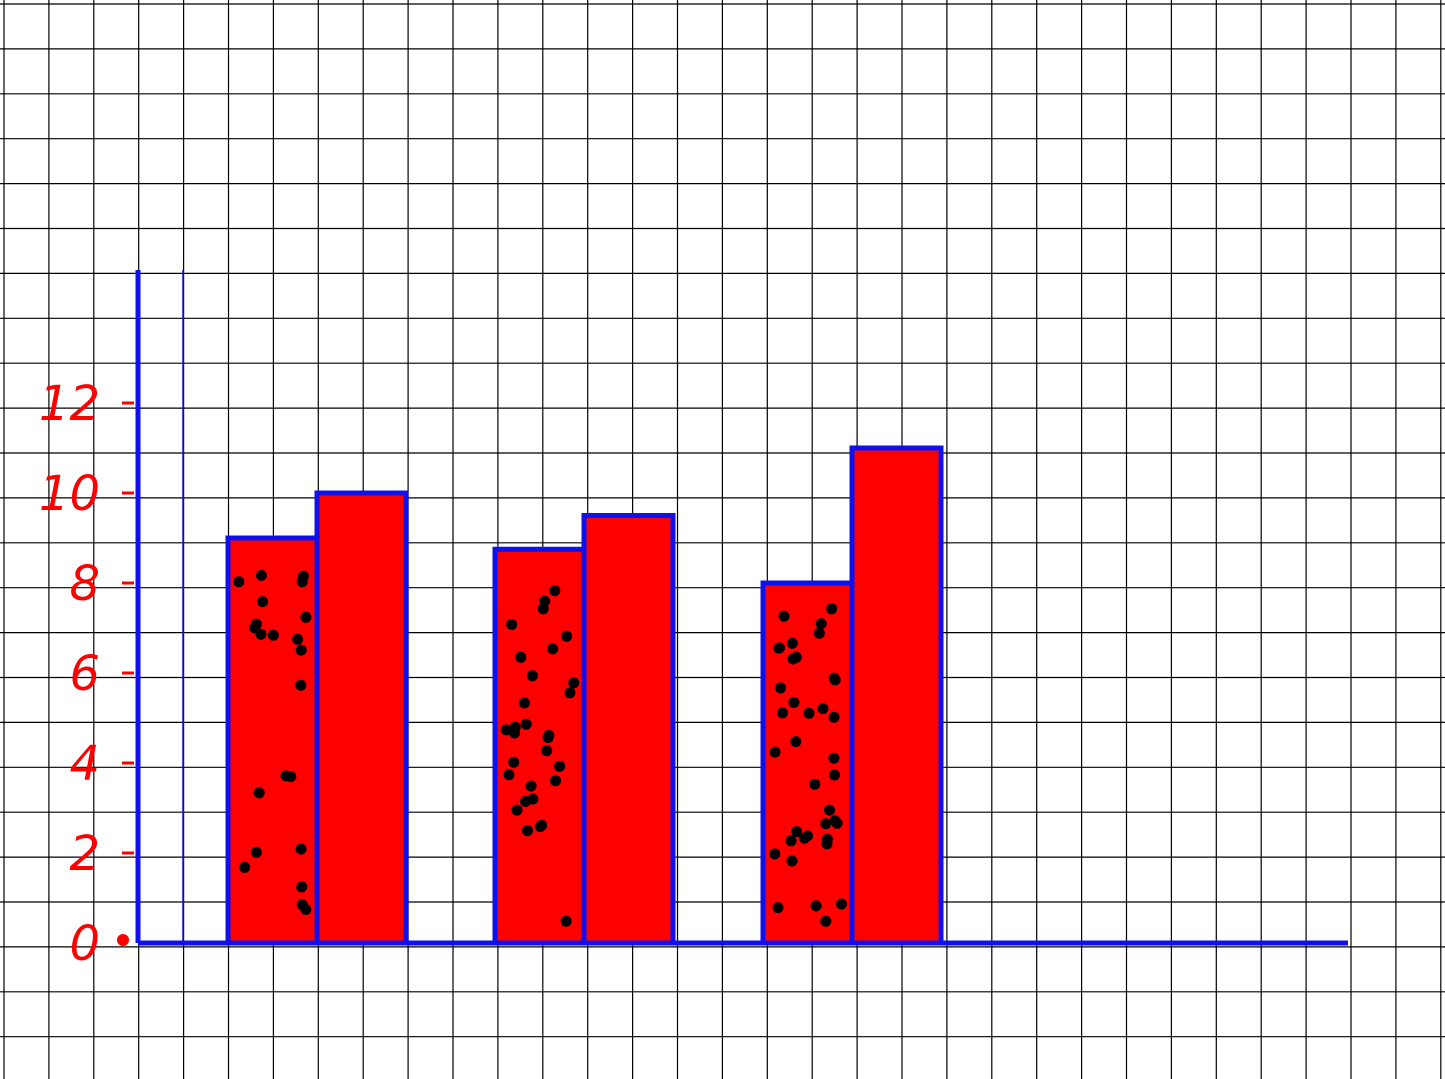 The width and height of the screenshot is (1445, 1079). I want to click on y-axis-ticks: 0 2 4 6 8 10 12, so click(86, 674).